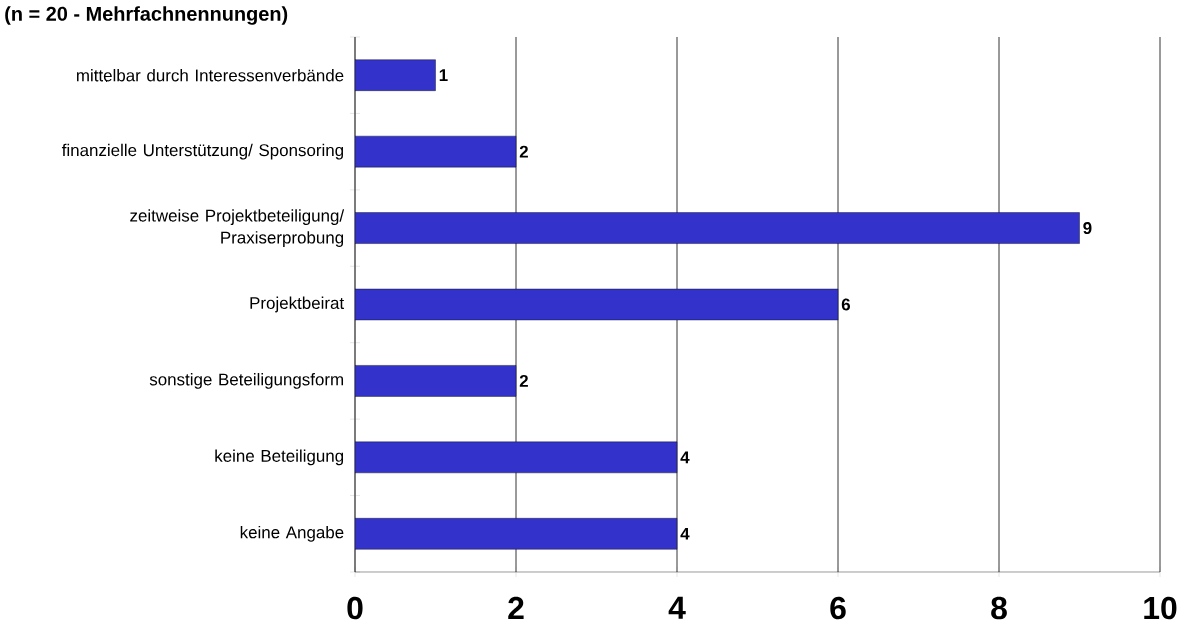  What do you see at coordinates (297, 304) in the screenshot?
I see `y-tick-label: Projektbeirat` at bounding box center [297, 304].